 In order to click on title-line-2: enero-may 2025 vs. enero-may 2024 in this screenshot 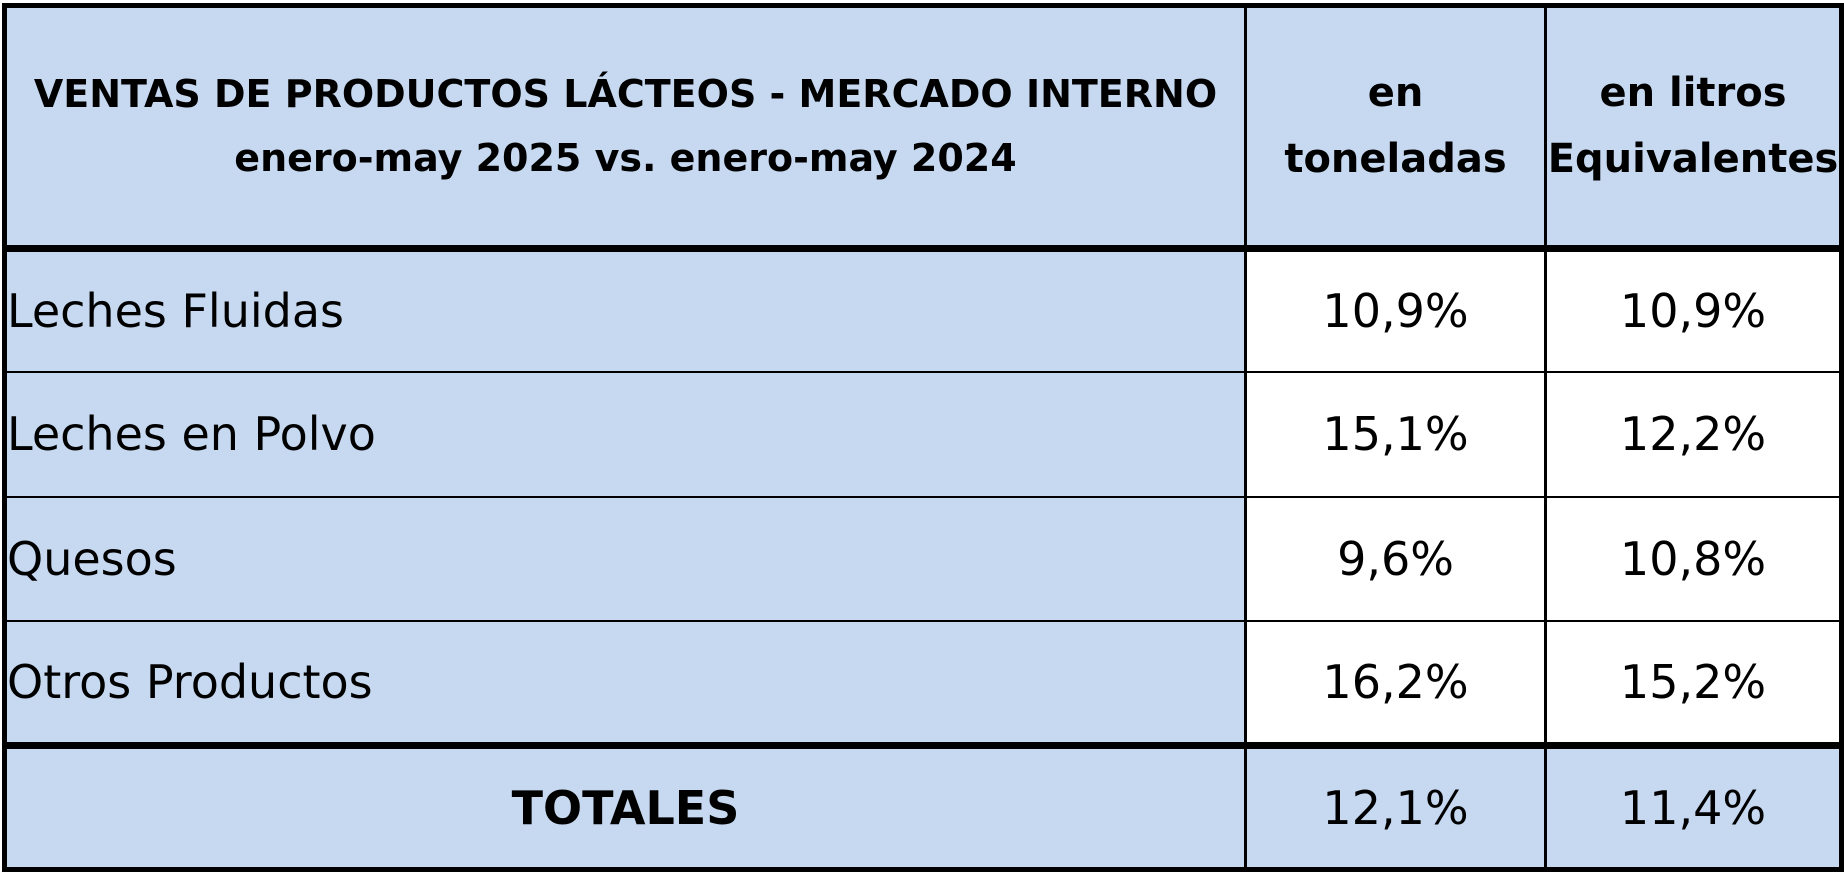, I will do `click(625, 158)`.